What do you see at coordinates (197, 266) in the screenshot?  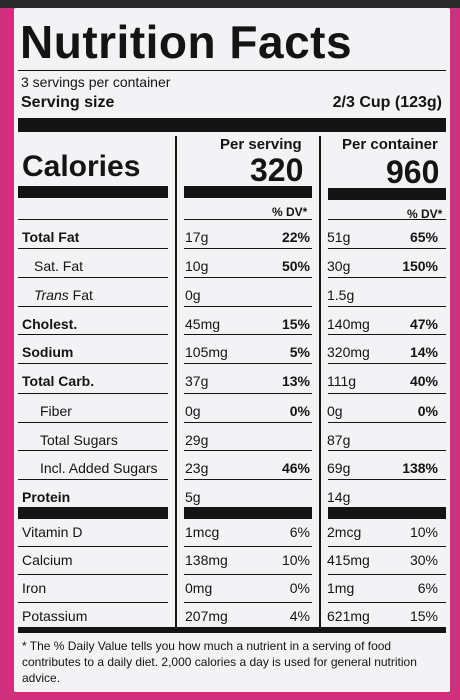 I see `amount-per-serving: 10g` at bounding box center [197, 266].